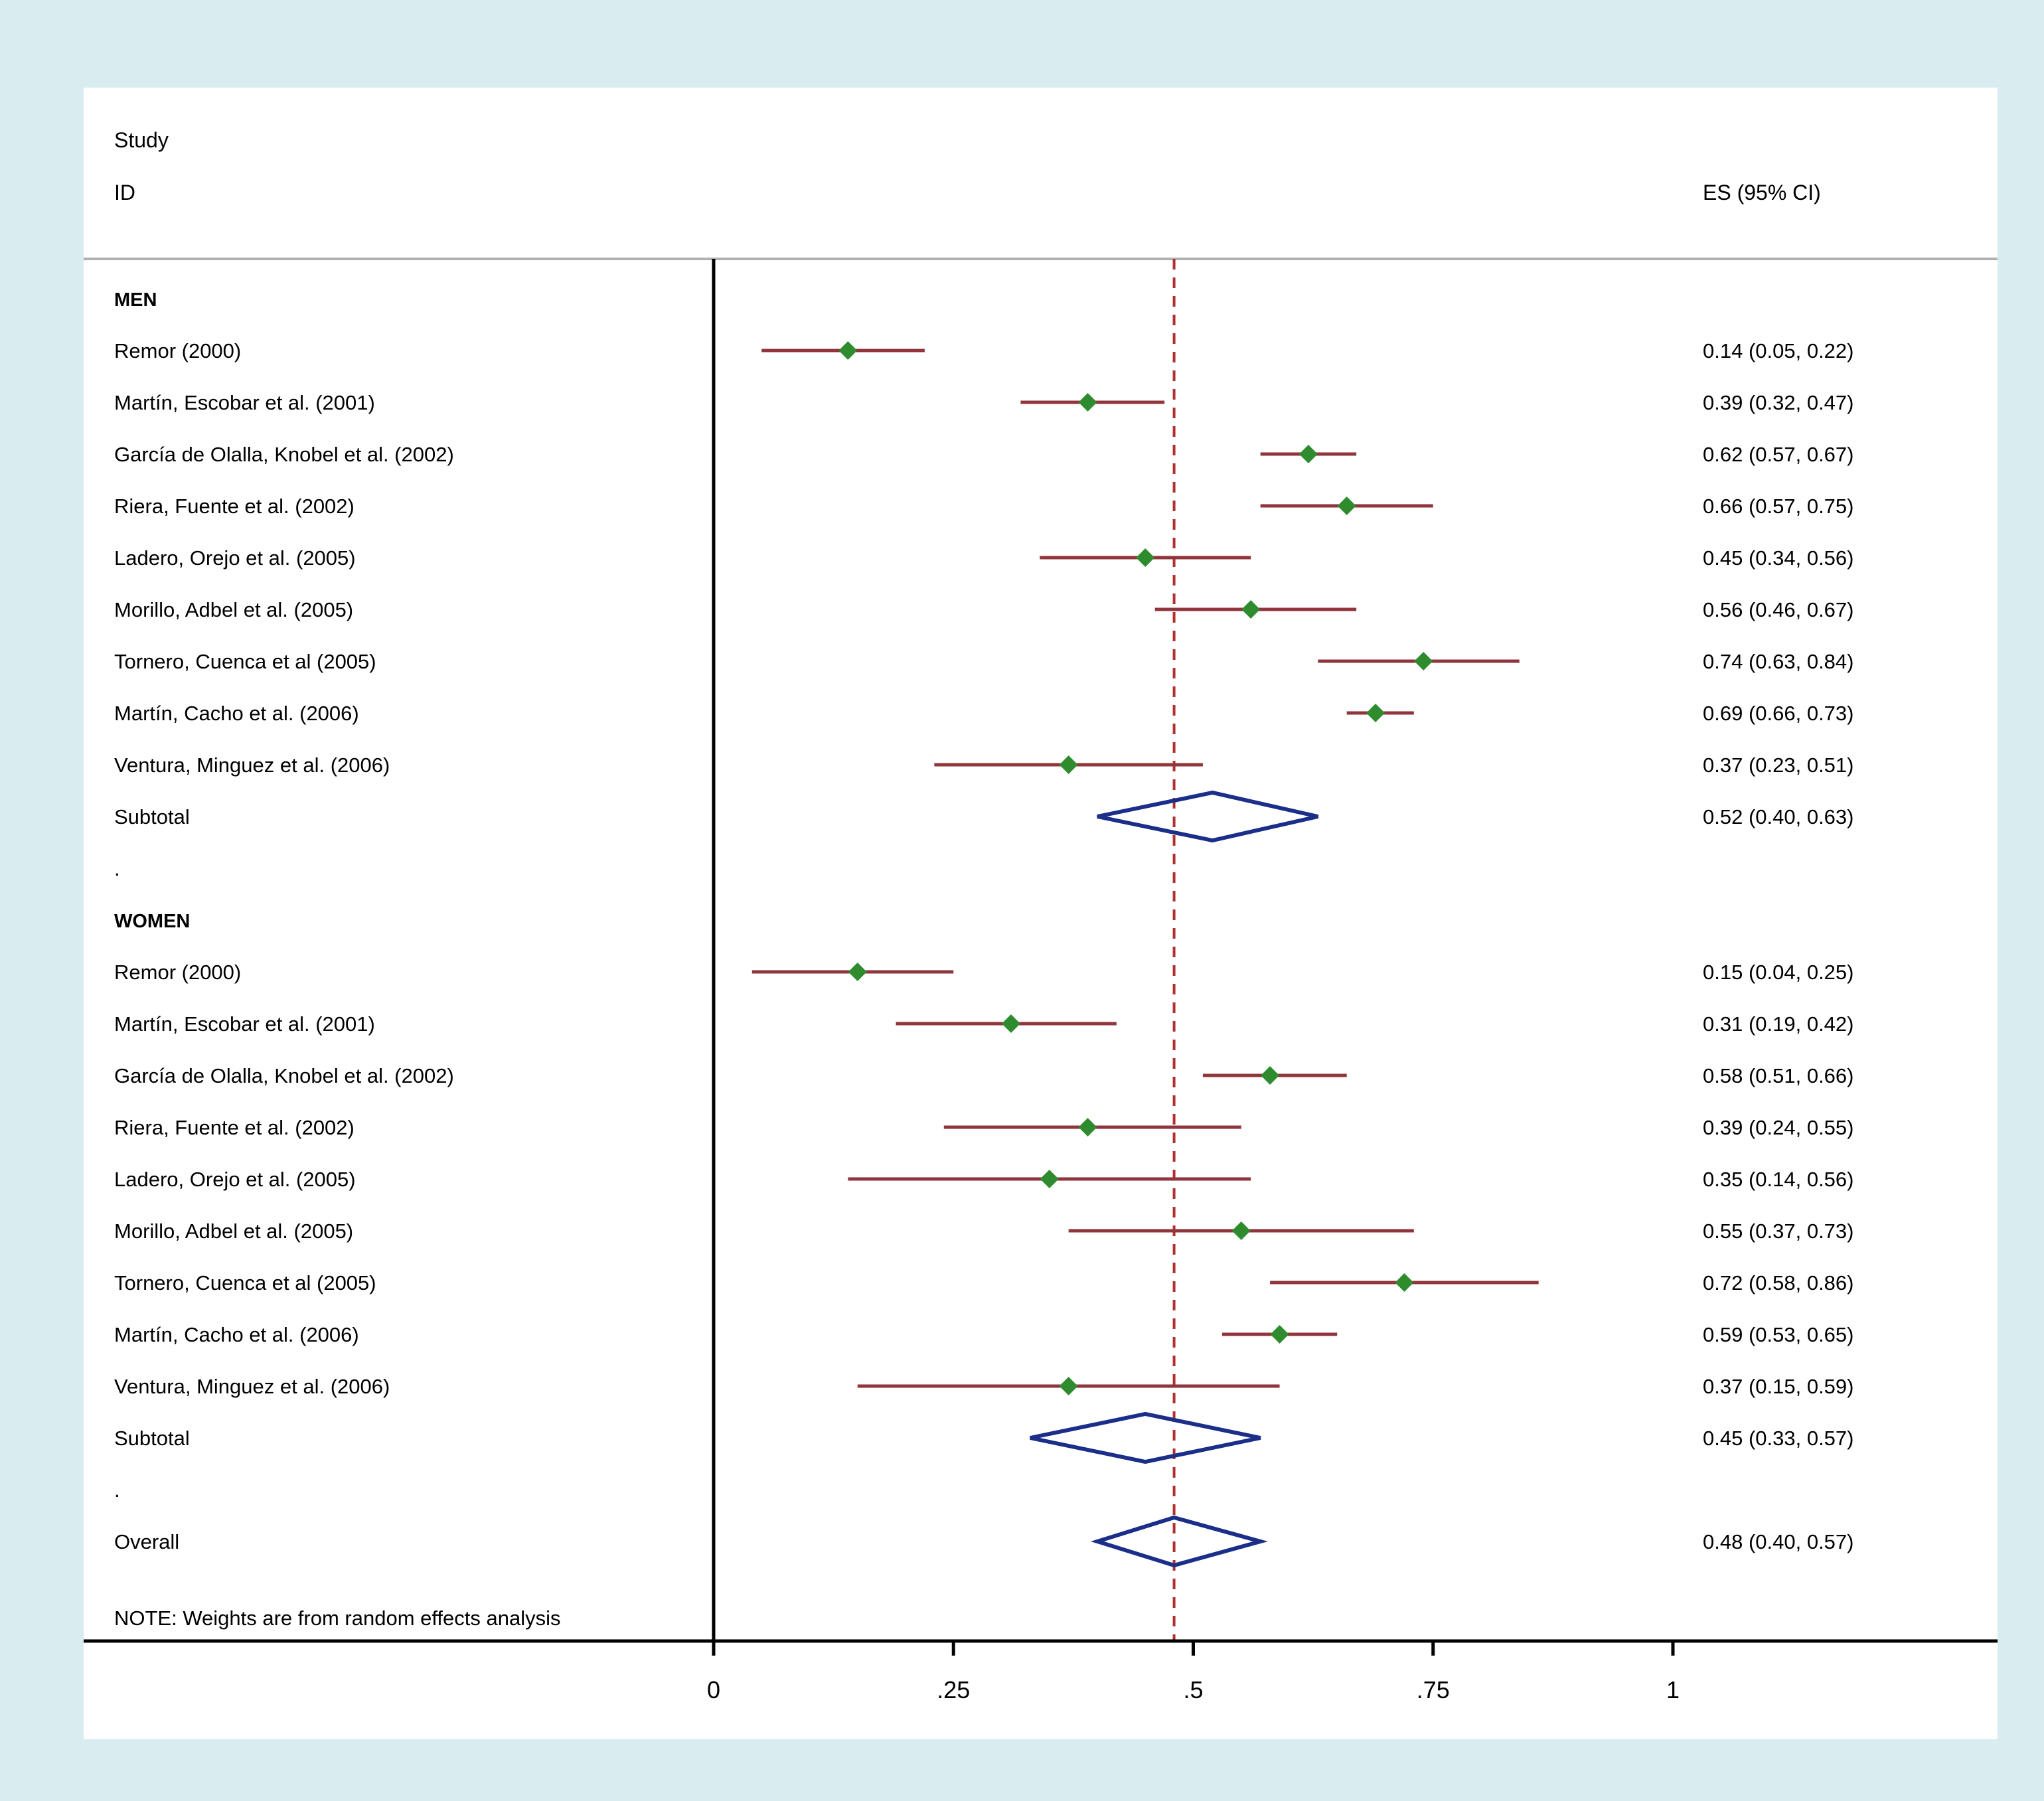 This screenshot has height=1801, width=2044. What do you see at coordinates (1778, 1334) in the screenshot?
I see `es-value: 0.59 (0.53, 0.65)` at bounding box center [1778, 1334].